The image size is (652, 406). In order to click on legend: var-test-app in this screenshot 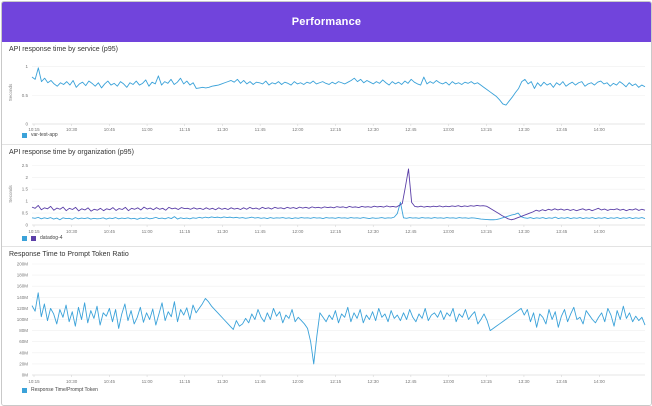, I will do `click(40, 135)`.